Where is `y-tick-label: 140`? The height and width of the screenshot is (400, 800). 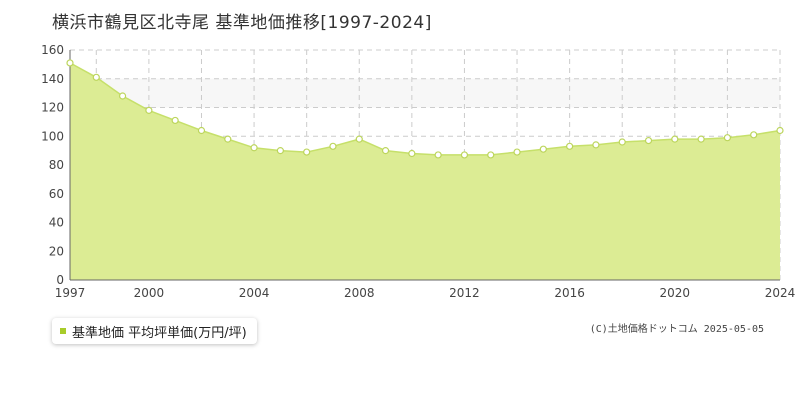
y-tick-label: 140 is located at coordinates (52, 79).